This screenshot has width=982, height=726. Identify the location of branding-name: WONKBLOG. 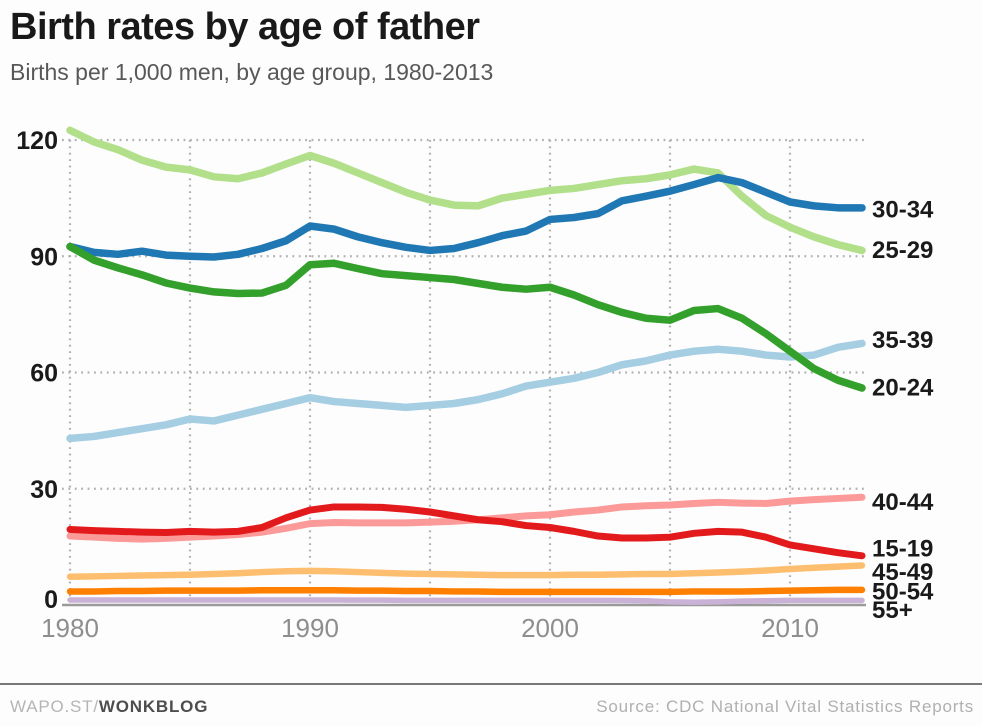
(153, 706).